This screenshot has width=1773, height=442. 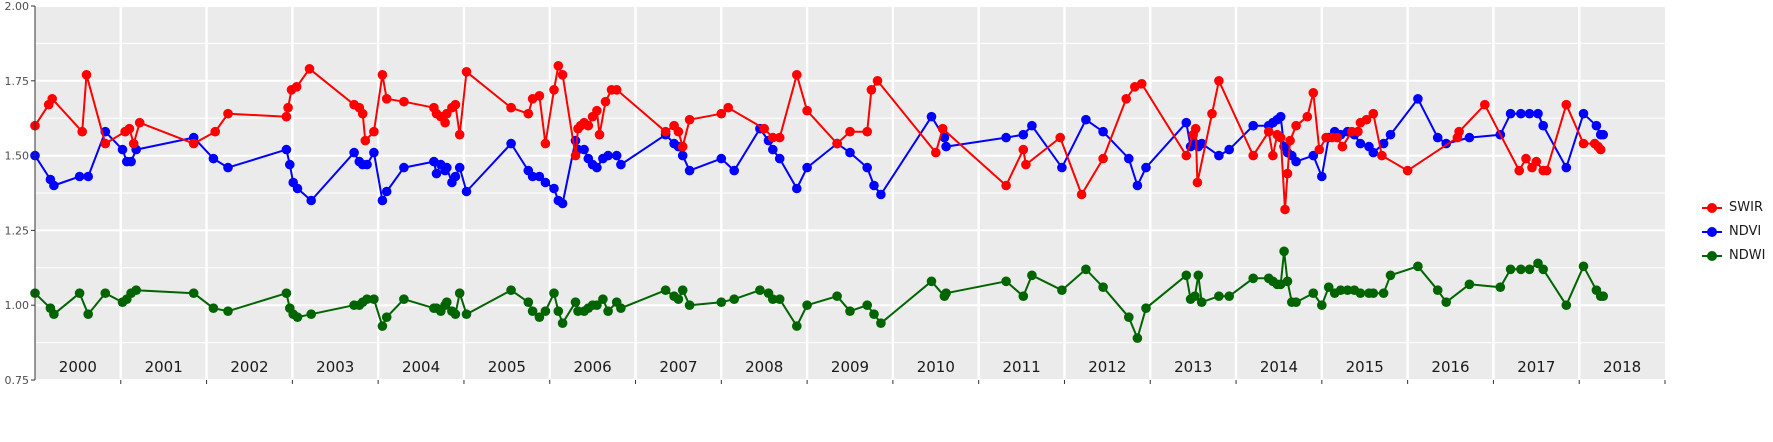 What do you see at coordinates (1712, 256) in the screenshot?
I see `legend-key-ndwi-icon` at bounding box center [1712, 256].